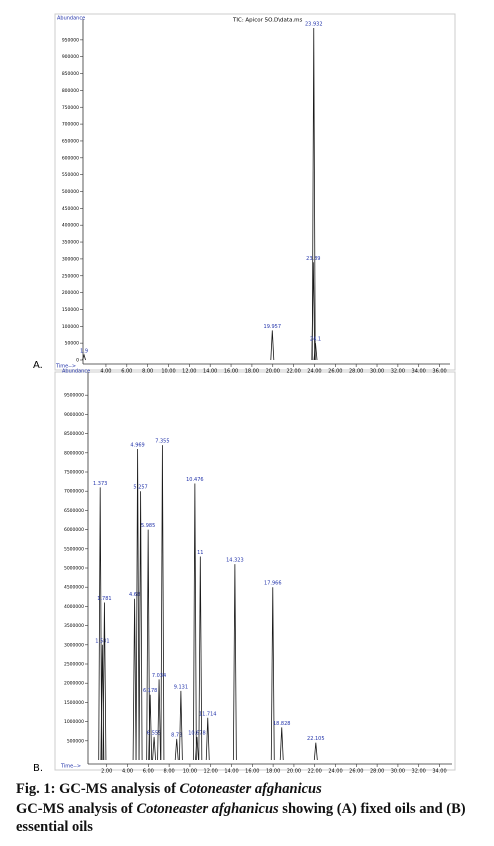 Image resolution: width=494 pixels, height=846 pixels. I want to click on y-tick-label: 8500000, so click(74, 434).